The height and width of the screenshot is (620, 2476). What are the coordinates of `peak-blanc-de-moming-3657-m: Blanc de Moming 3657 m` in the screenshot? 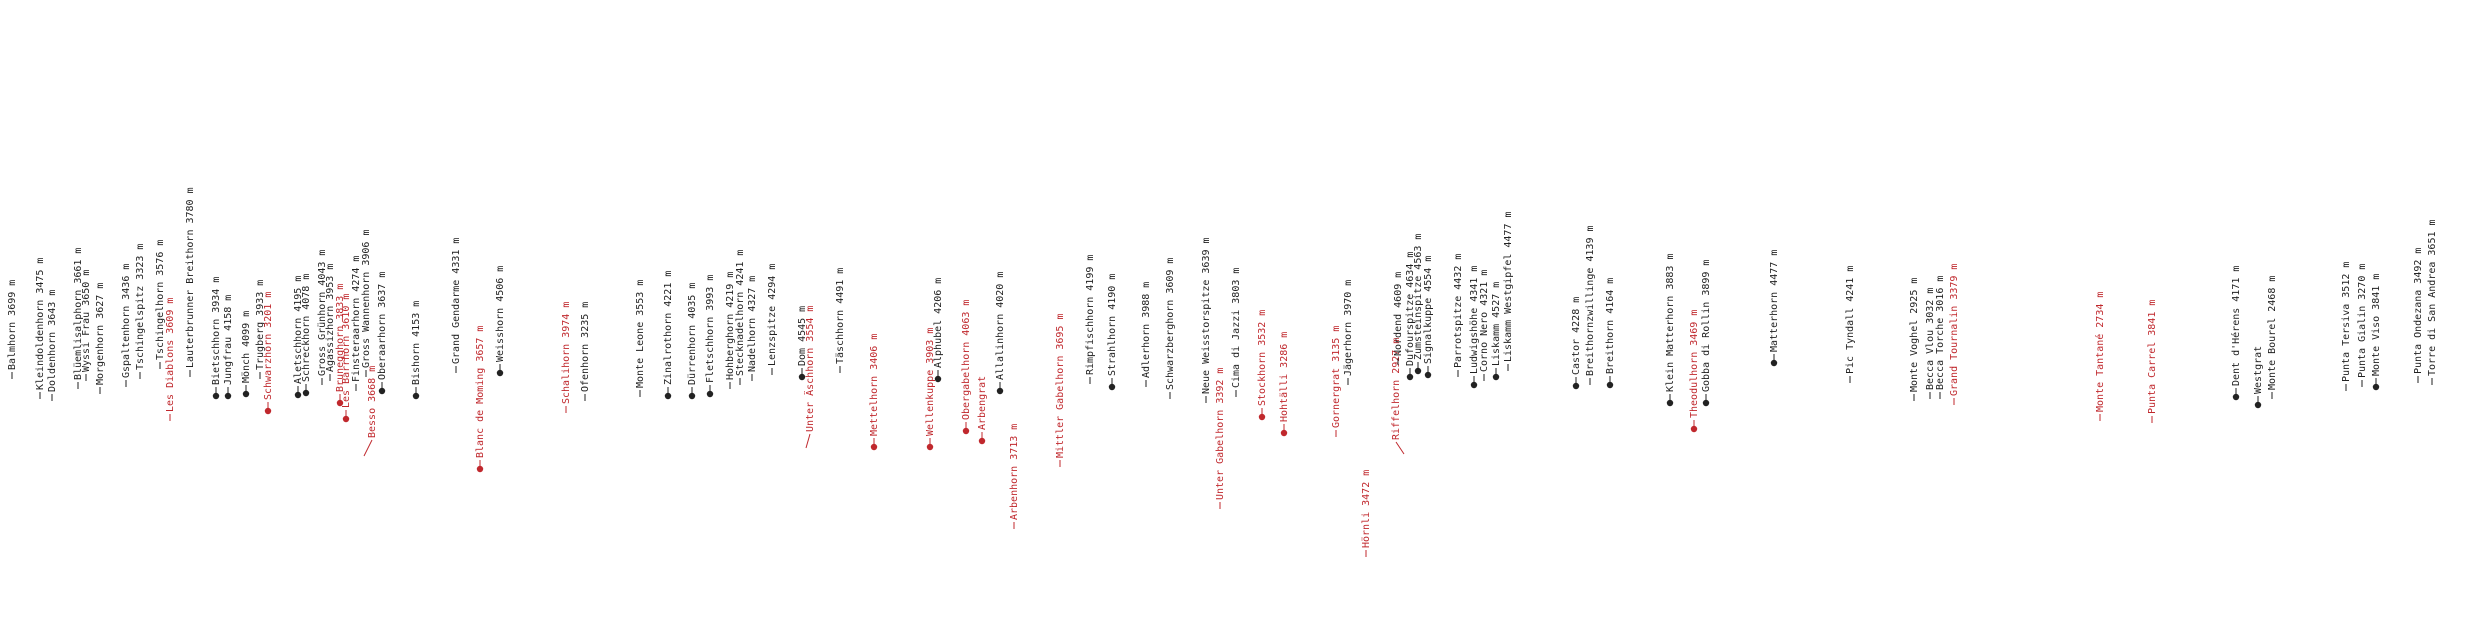 It's located at (480, 399).